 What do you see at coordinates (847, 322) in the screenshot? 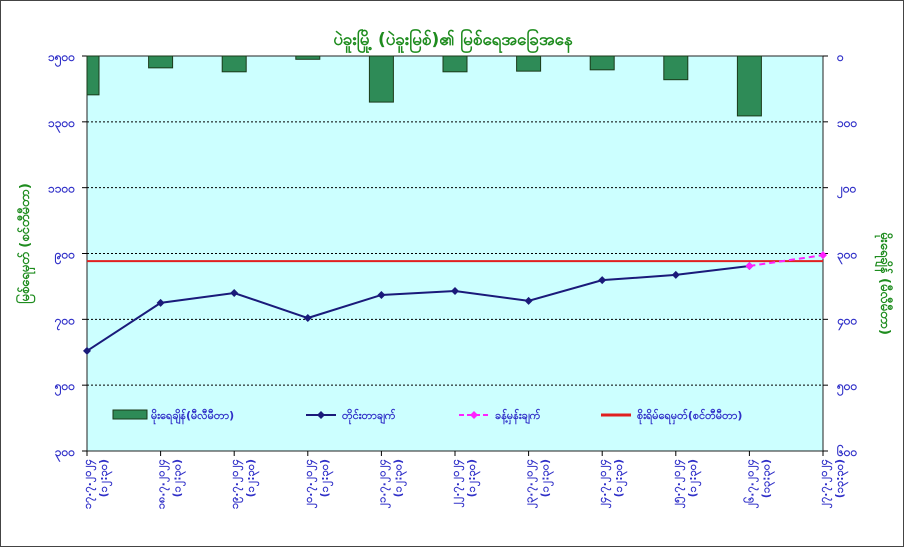
I see `right-tick-label: ၄၀၀` at bounding box center [847, 322].